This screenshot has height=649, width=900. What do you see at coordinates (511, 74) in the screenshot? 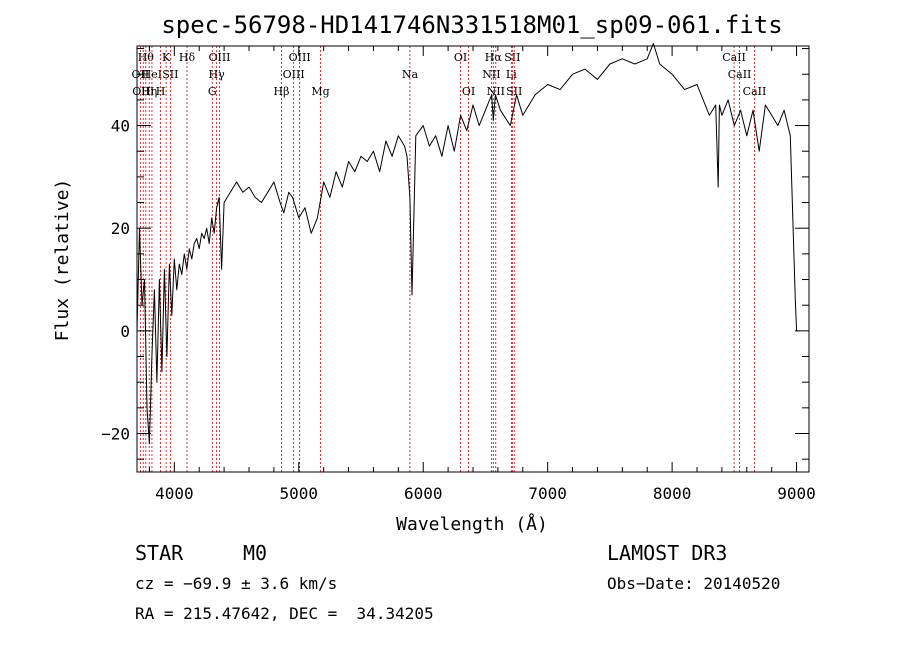
I see `marker-label-22: Li` at bounding box center [511, 74].